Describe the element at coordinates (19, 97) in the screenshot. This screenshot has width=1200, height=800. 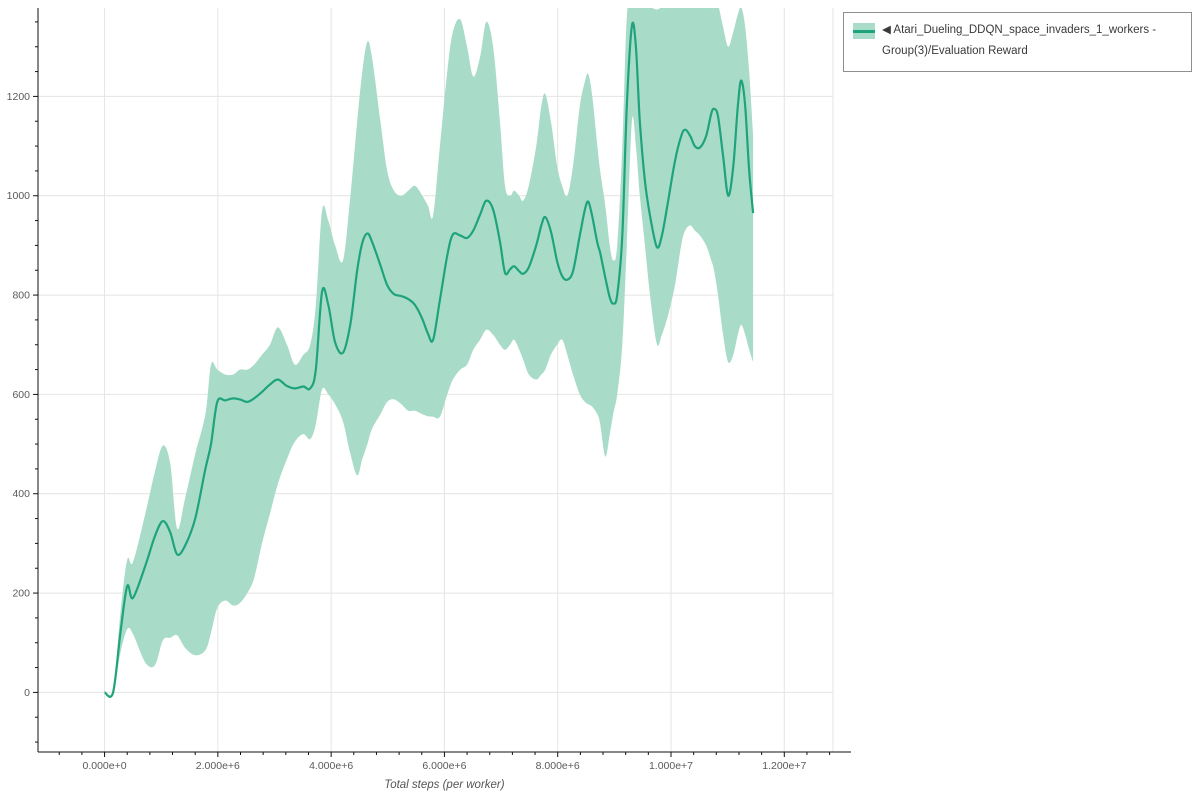
I see `y-tick-label: 1200` at that location.